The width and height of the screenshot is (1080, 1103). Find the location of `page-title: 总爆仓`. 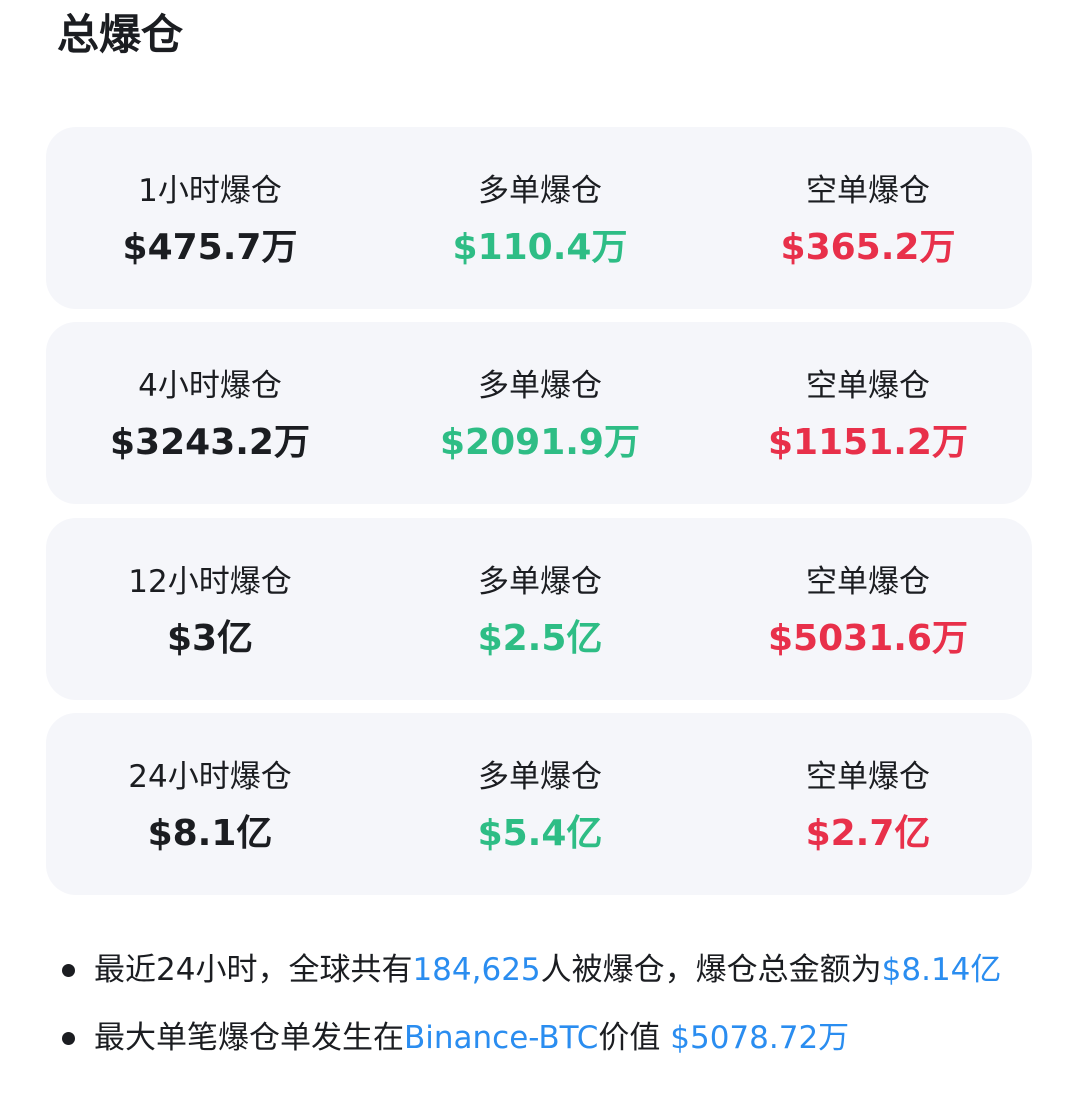

page-title: 总爆仓 is located at coordinates (120, 34).